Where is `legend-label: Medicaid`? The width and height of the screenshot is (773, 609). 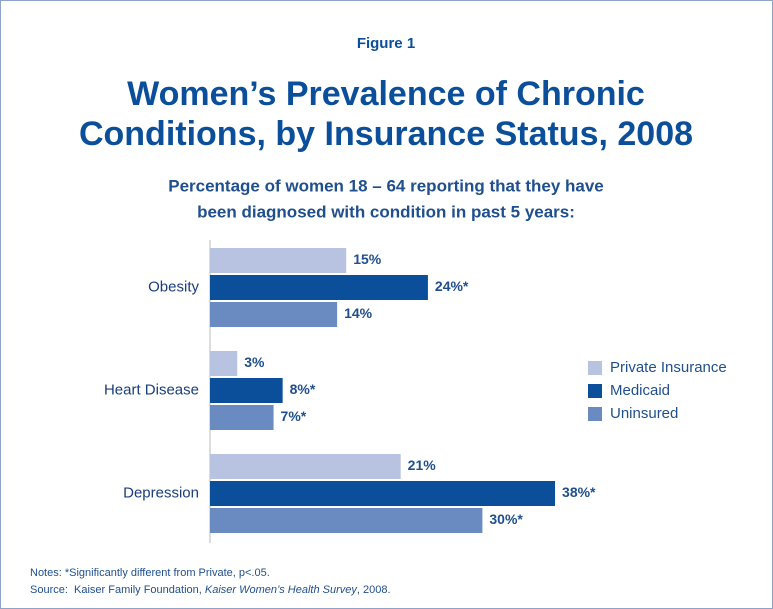 legend-label: Medicaid is located at coordinates (640, 390).